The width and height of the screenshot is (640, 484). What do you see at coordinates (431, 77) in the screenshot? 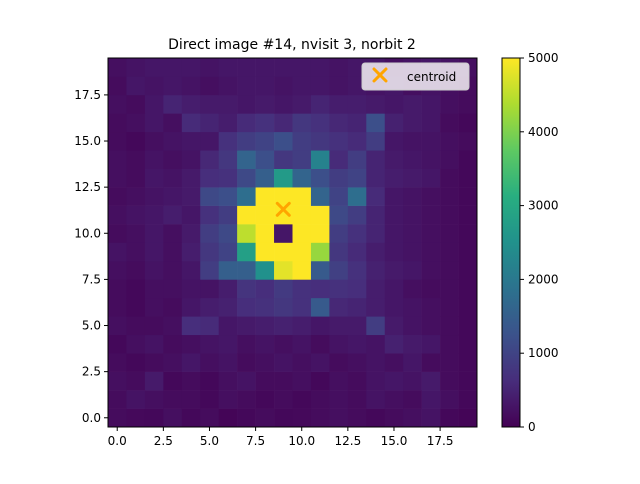
I see `legend-label-centroid: centroid` at bounding box center [431, 77].